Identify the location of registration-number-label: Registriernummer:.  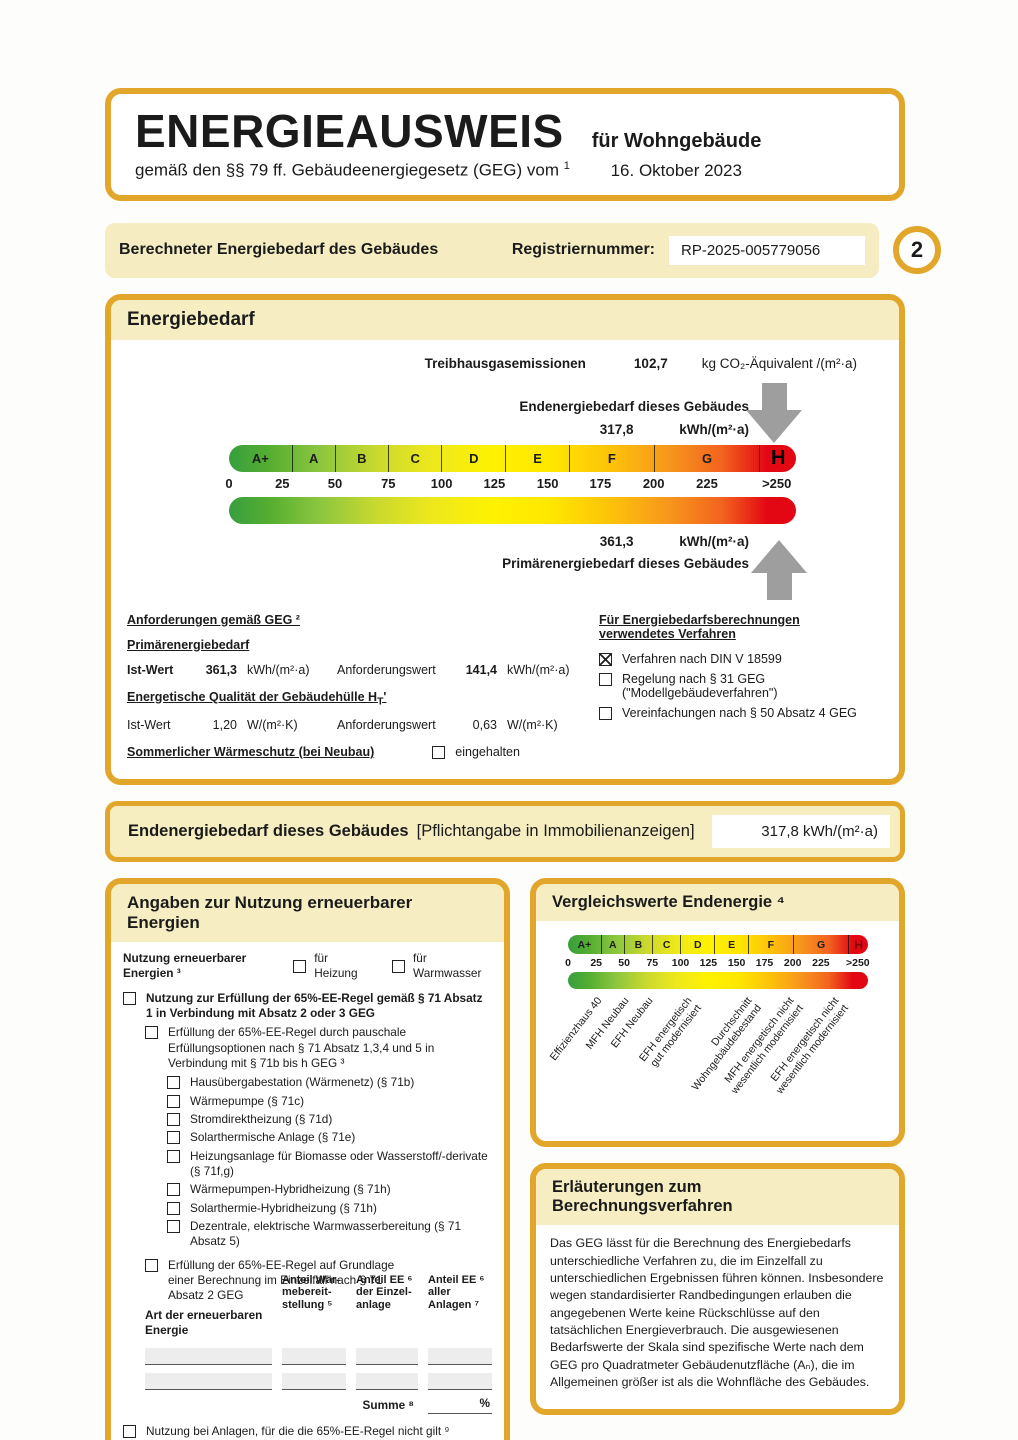
(583, 250).